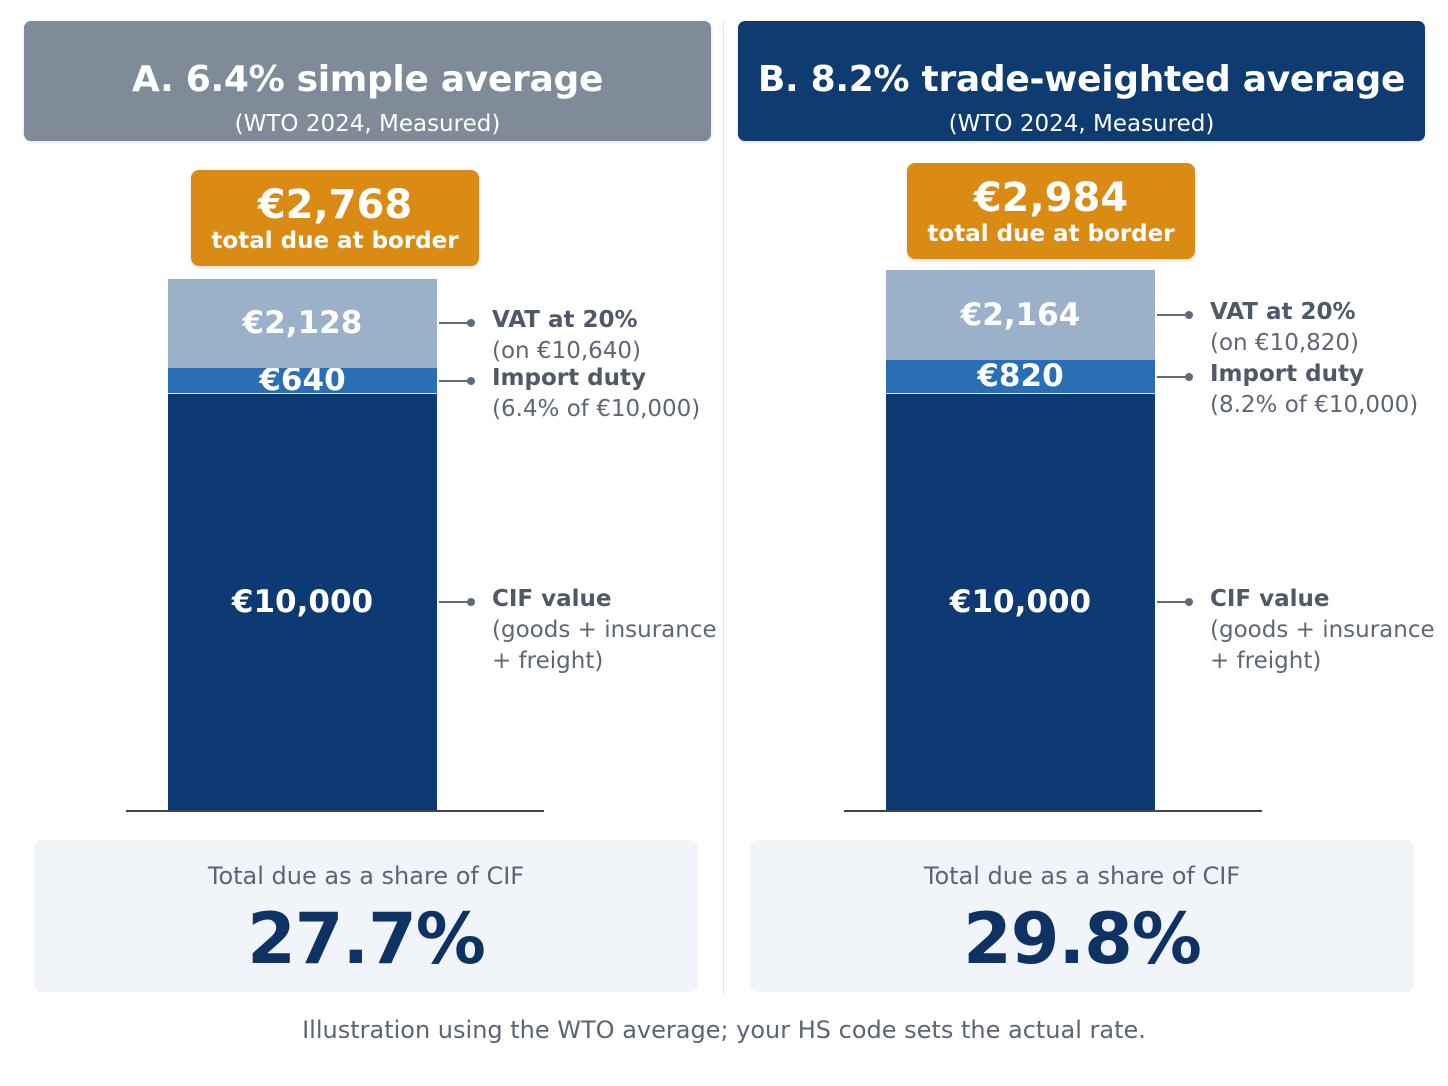 Image resolution: width=1448 pixels, height=1086 pixels. Describe the element at coordinates (1051, 198) in the screenshot. I see `total-due-amount: €2,984` at that location.